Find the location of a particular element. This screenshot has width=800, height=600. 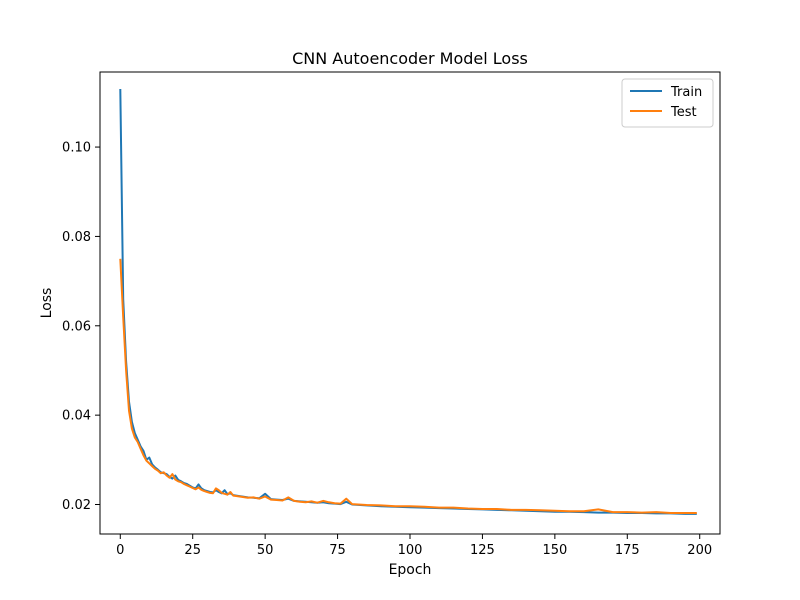

x-tick-label: 125 is located at coordinates (482, 550).